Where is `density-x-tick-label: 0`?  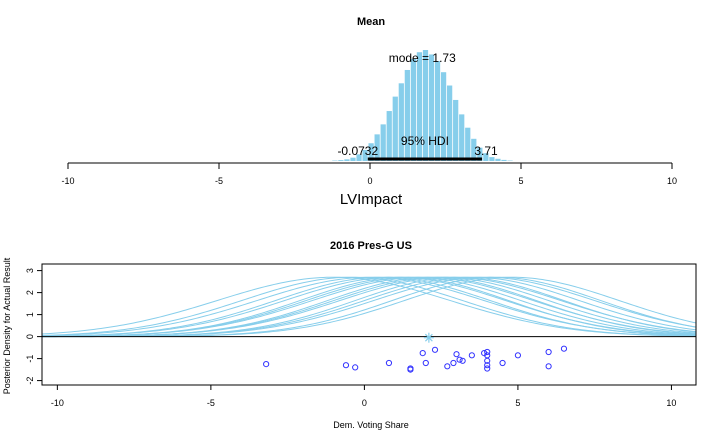
density-x-tick-label: 0 is located at coordinates (364, 403).